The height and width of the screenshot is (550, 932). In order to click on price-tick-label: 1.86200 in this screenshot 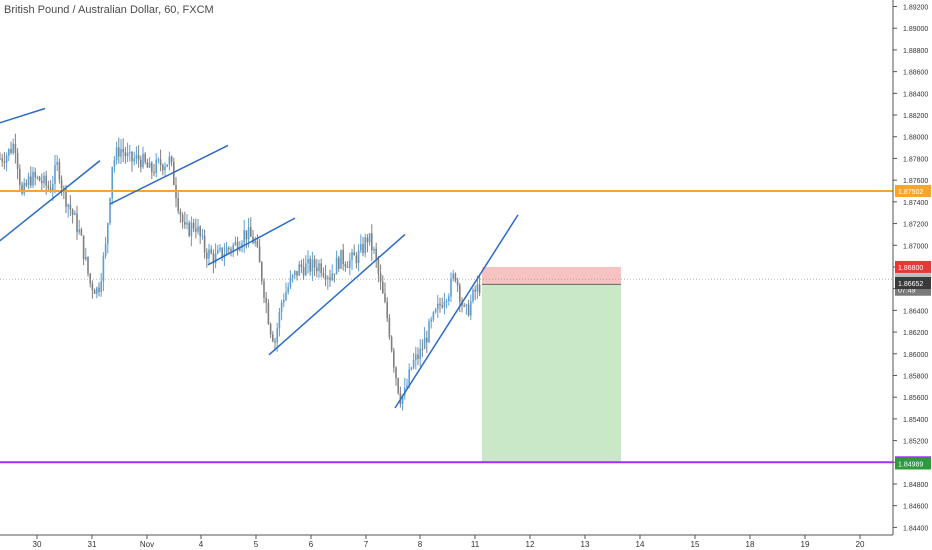, I will do `click(915, 333)`.